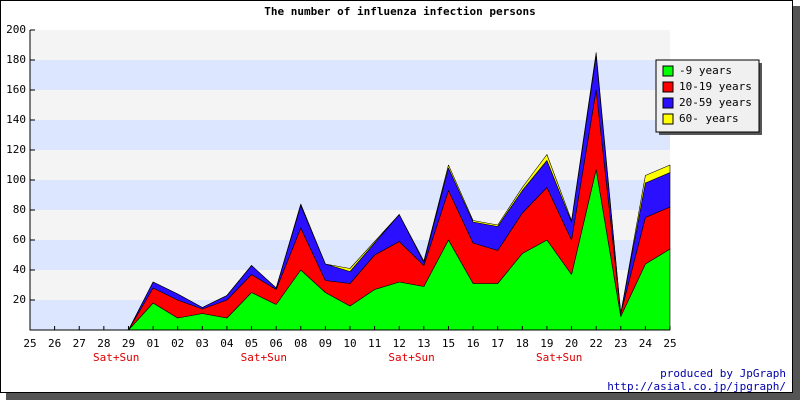 This screenshot has width=800, height=400. Describe the element at coordinates (522, 343) in the screenshot. I see `x-tick-label: 18` at that location.